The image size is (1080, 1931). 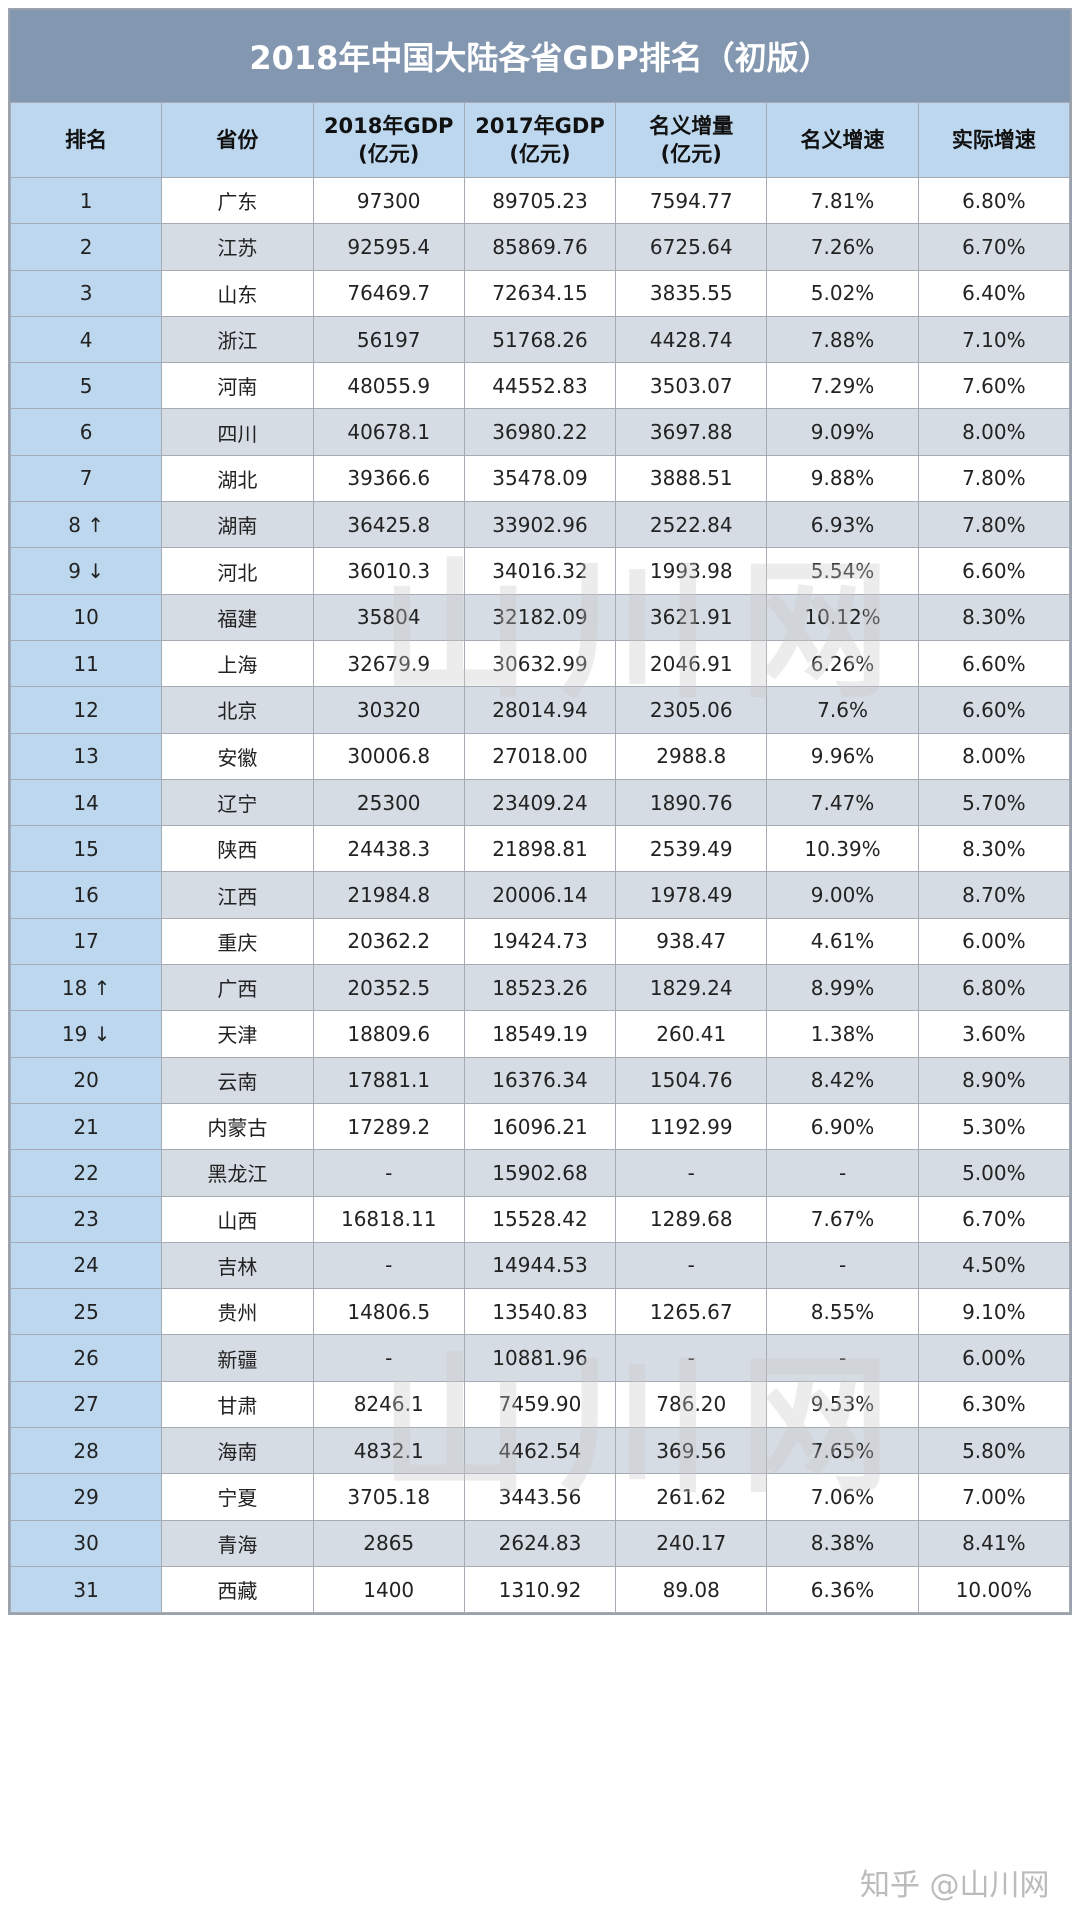 I want to click on table-row: 27 甘肃 8246.1 7459.90 786.20 9.53% 6.30%, so click(x=540, y=1404).